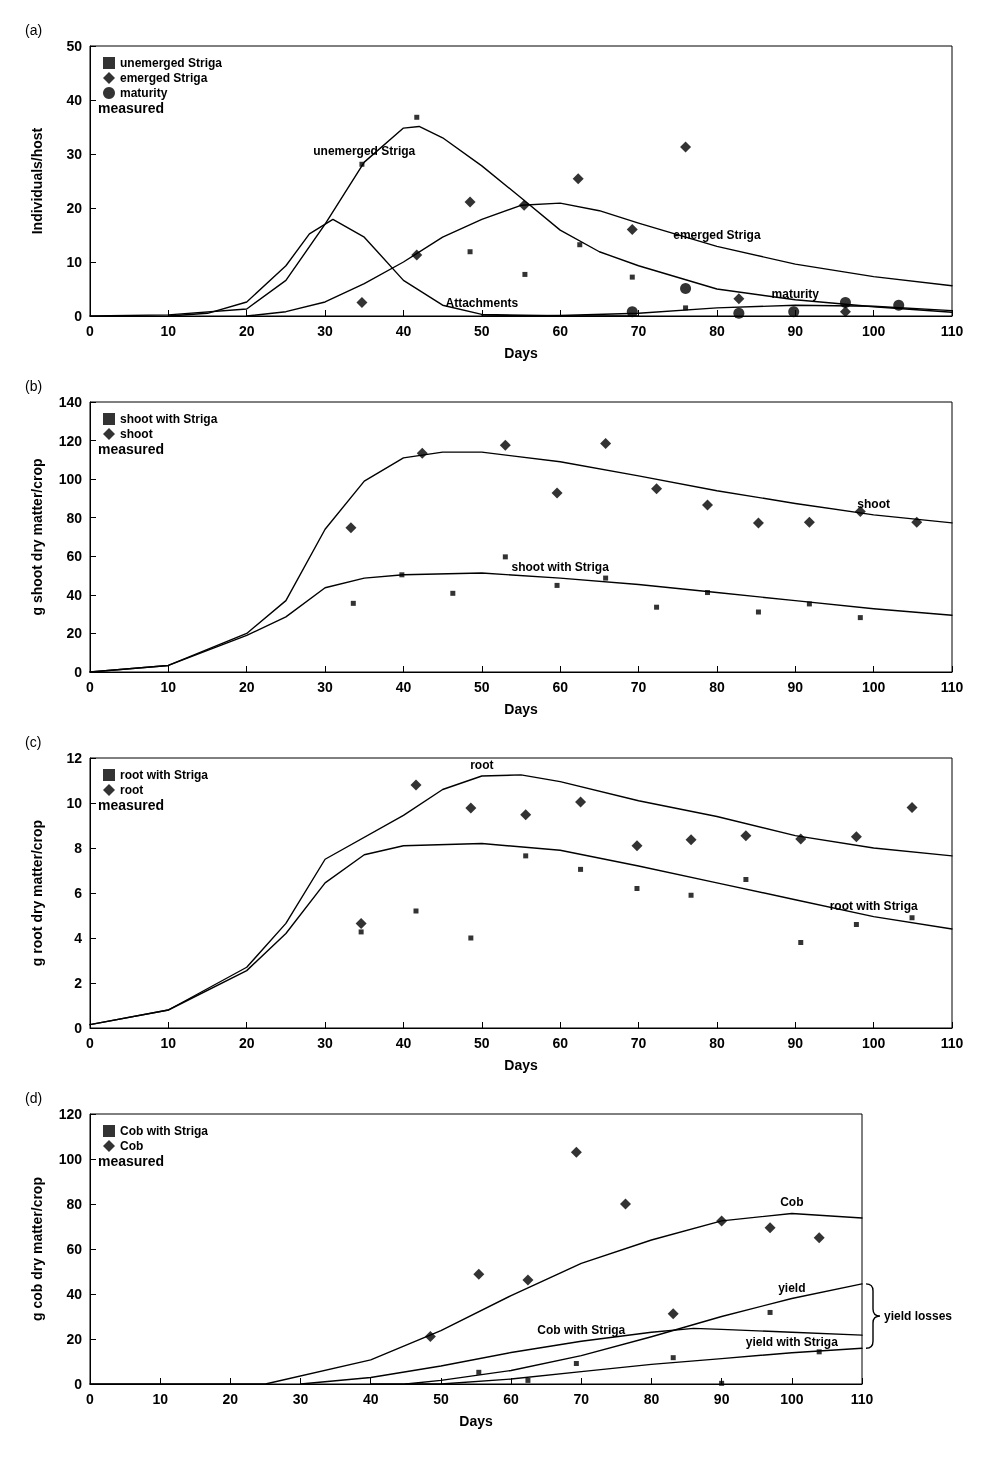  Describe the element at coordinates (74, 1204) in the screenshot. I see `y-tick-label: 80` at that location.